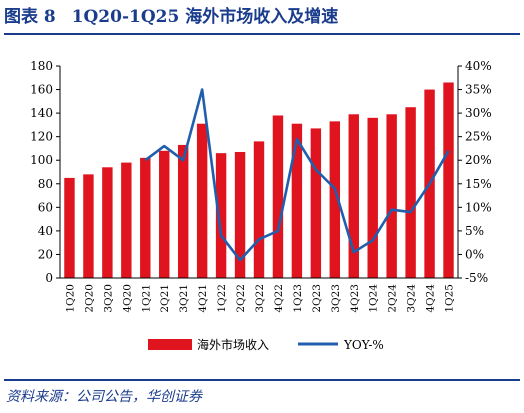  Describe the element at coordinates (184, 298) in the screenshot. I see `x-tick-label: 3Q21` at that location.